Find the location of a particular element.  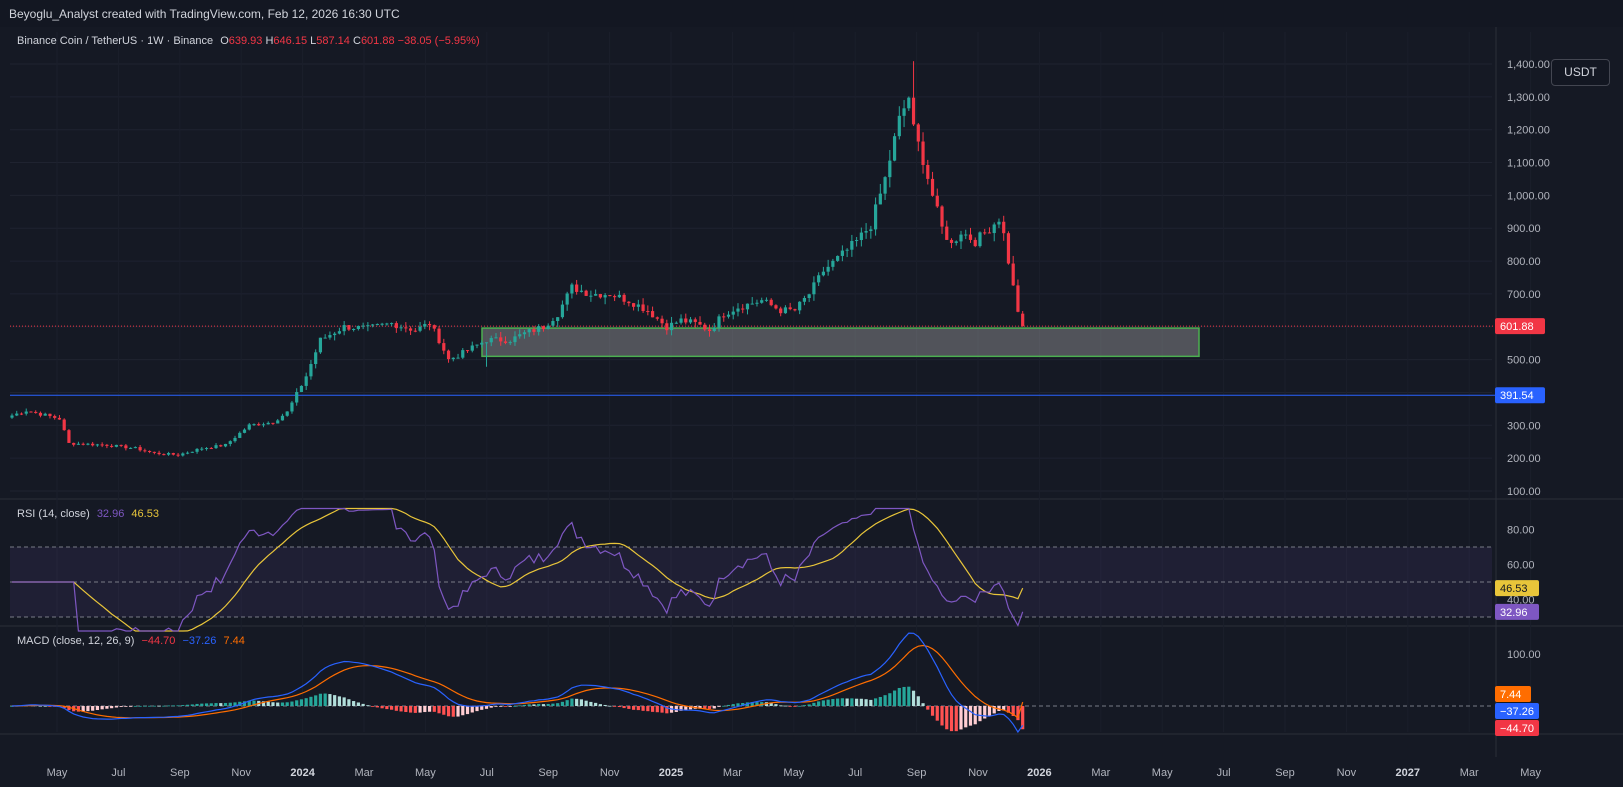

support-zone-rectangle is located at coordinates (840, 342).